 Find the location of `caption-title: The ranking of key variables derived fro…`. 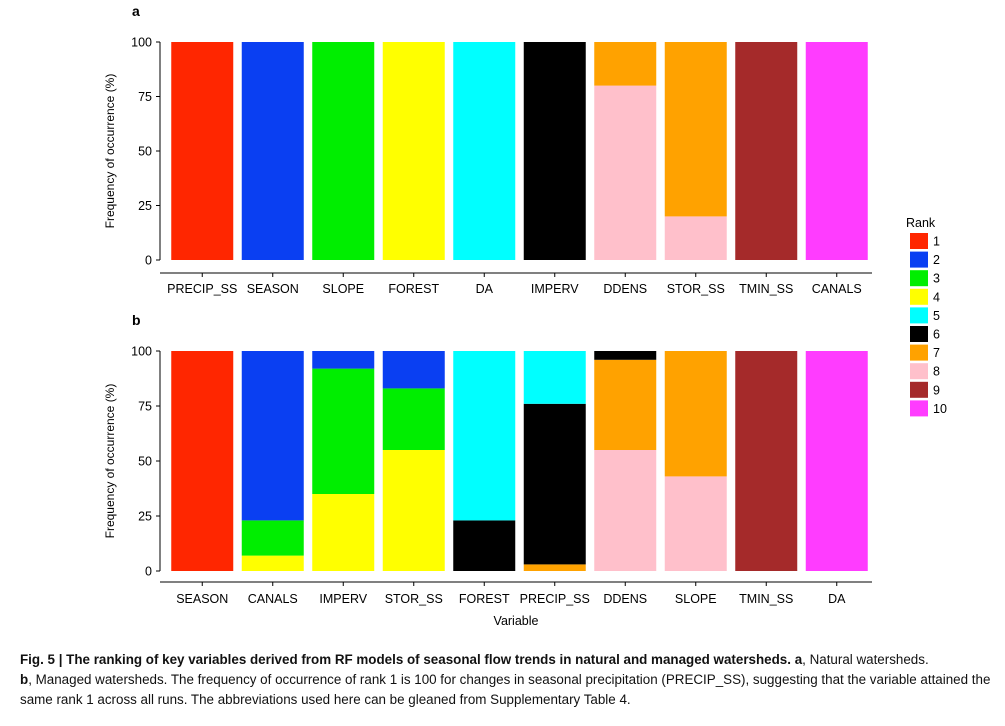

caption-title: The ranking of key variables derived fro… is located at coordinates (428, 659).